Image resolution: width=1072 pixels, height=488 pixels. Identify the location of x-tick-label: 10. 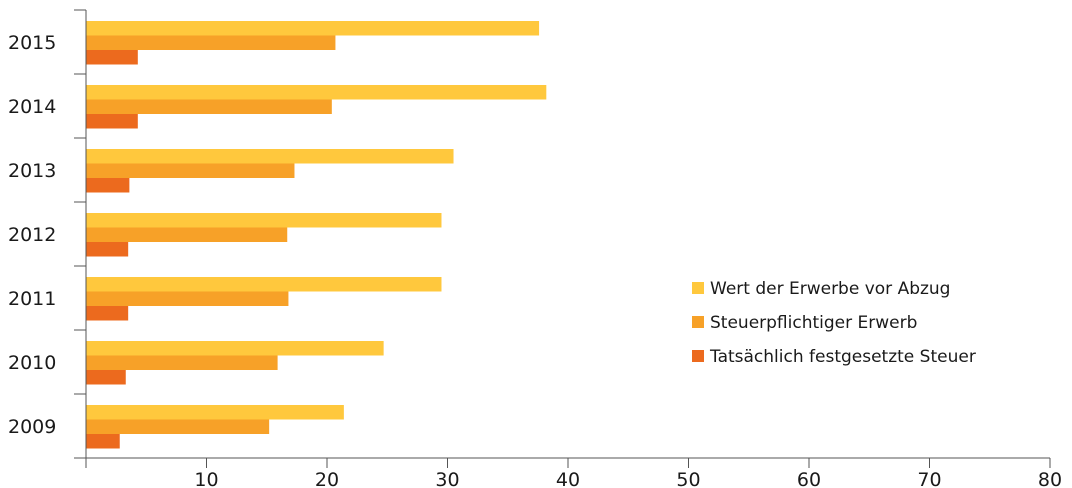
(206, 478).